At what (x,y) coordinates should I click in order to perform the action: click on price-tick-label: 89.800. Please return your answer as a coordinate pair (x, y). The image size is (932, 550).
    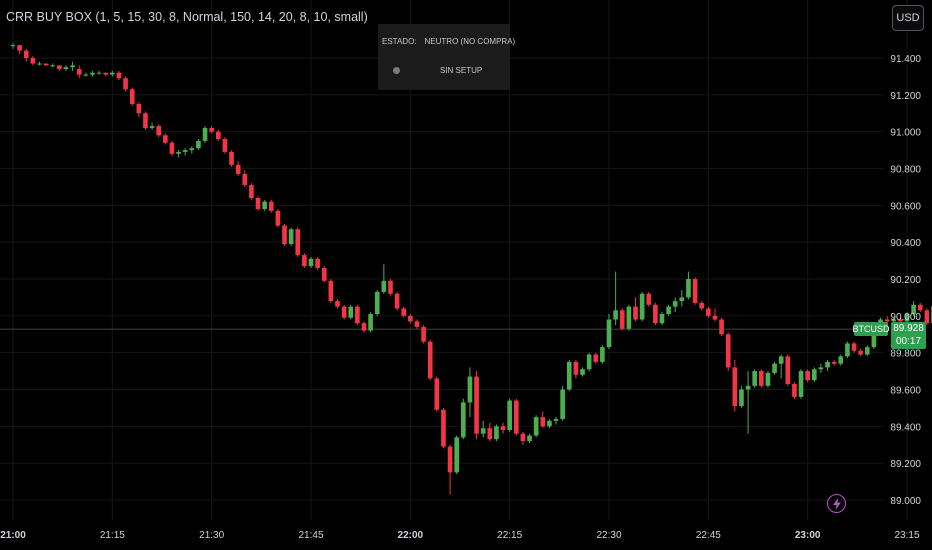
    Looking at the image, I should click on (905, 354).